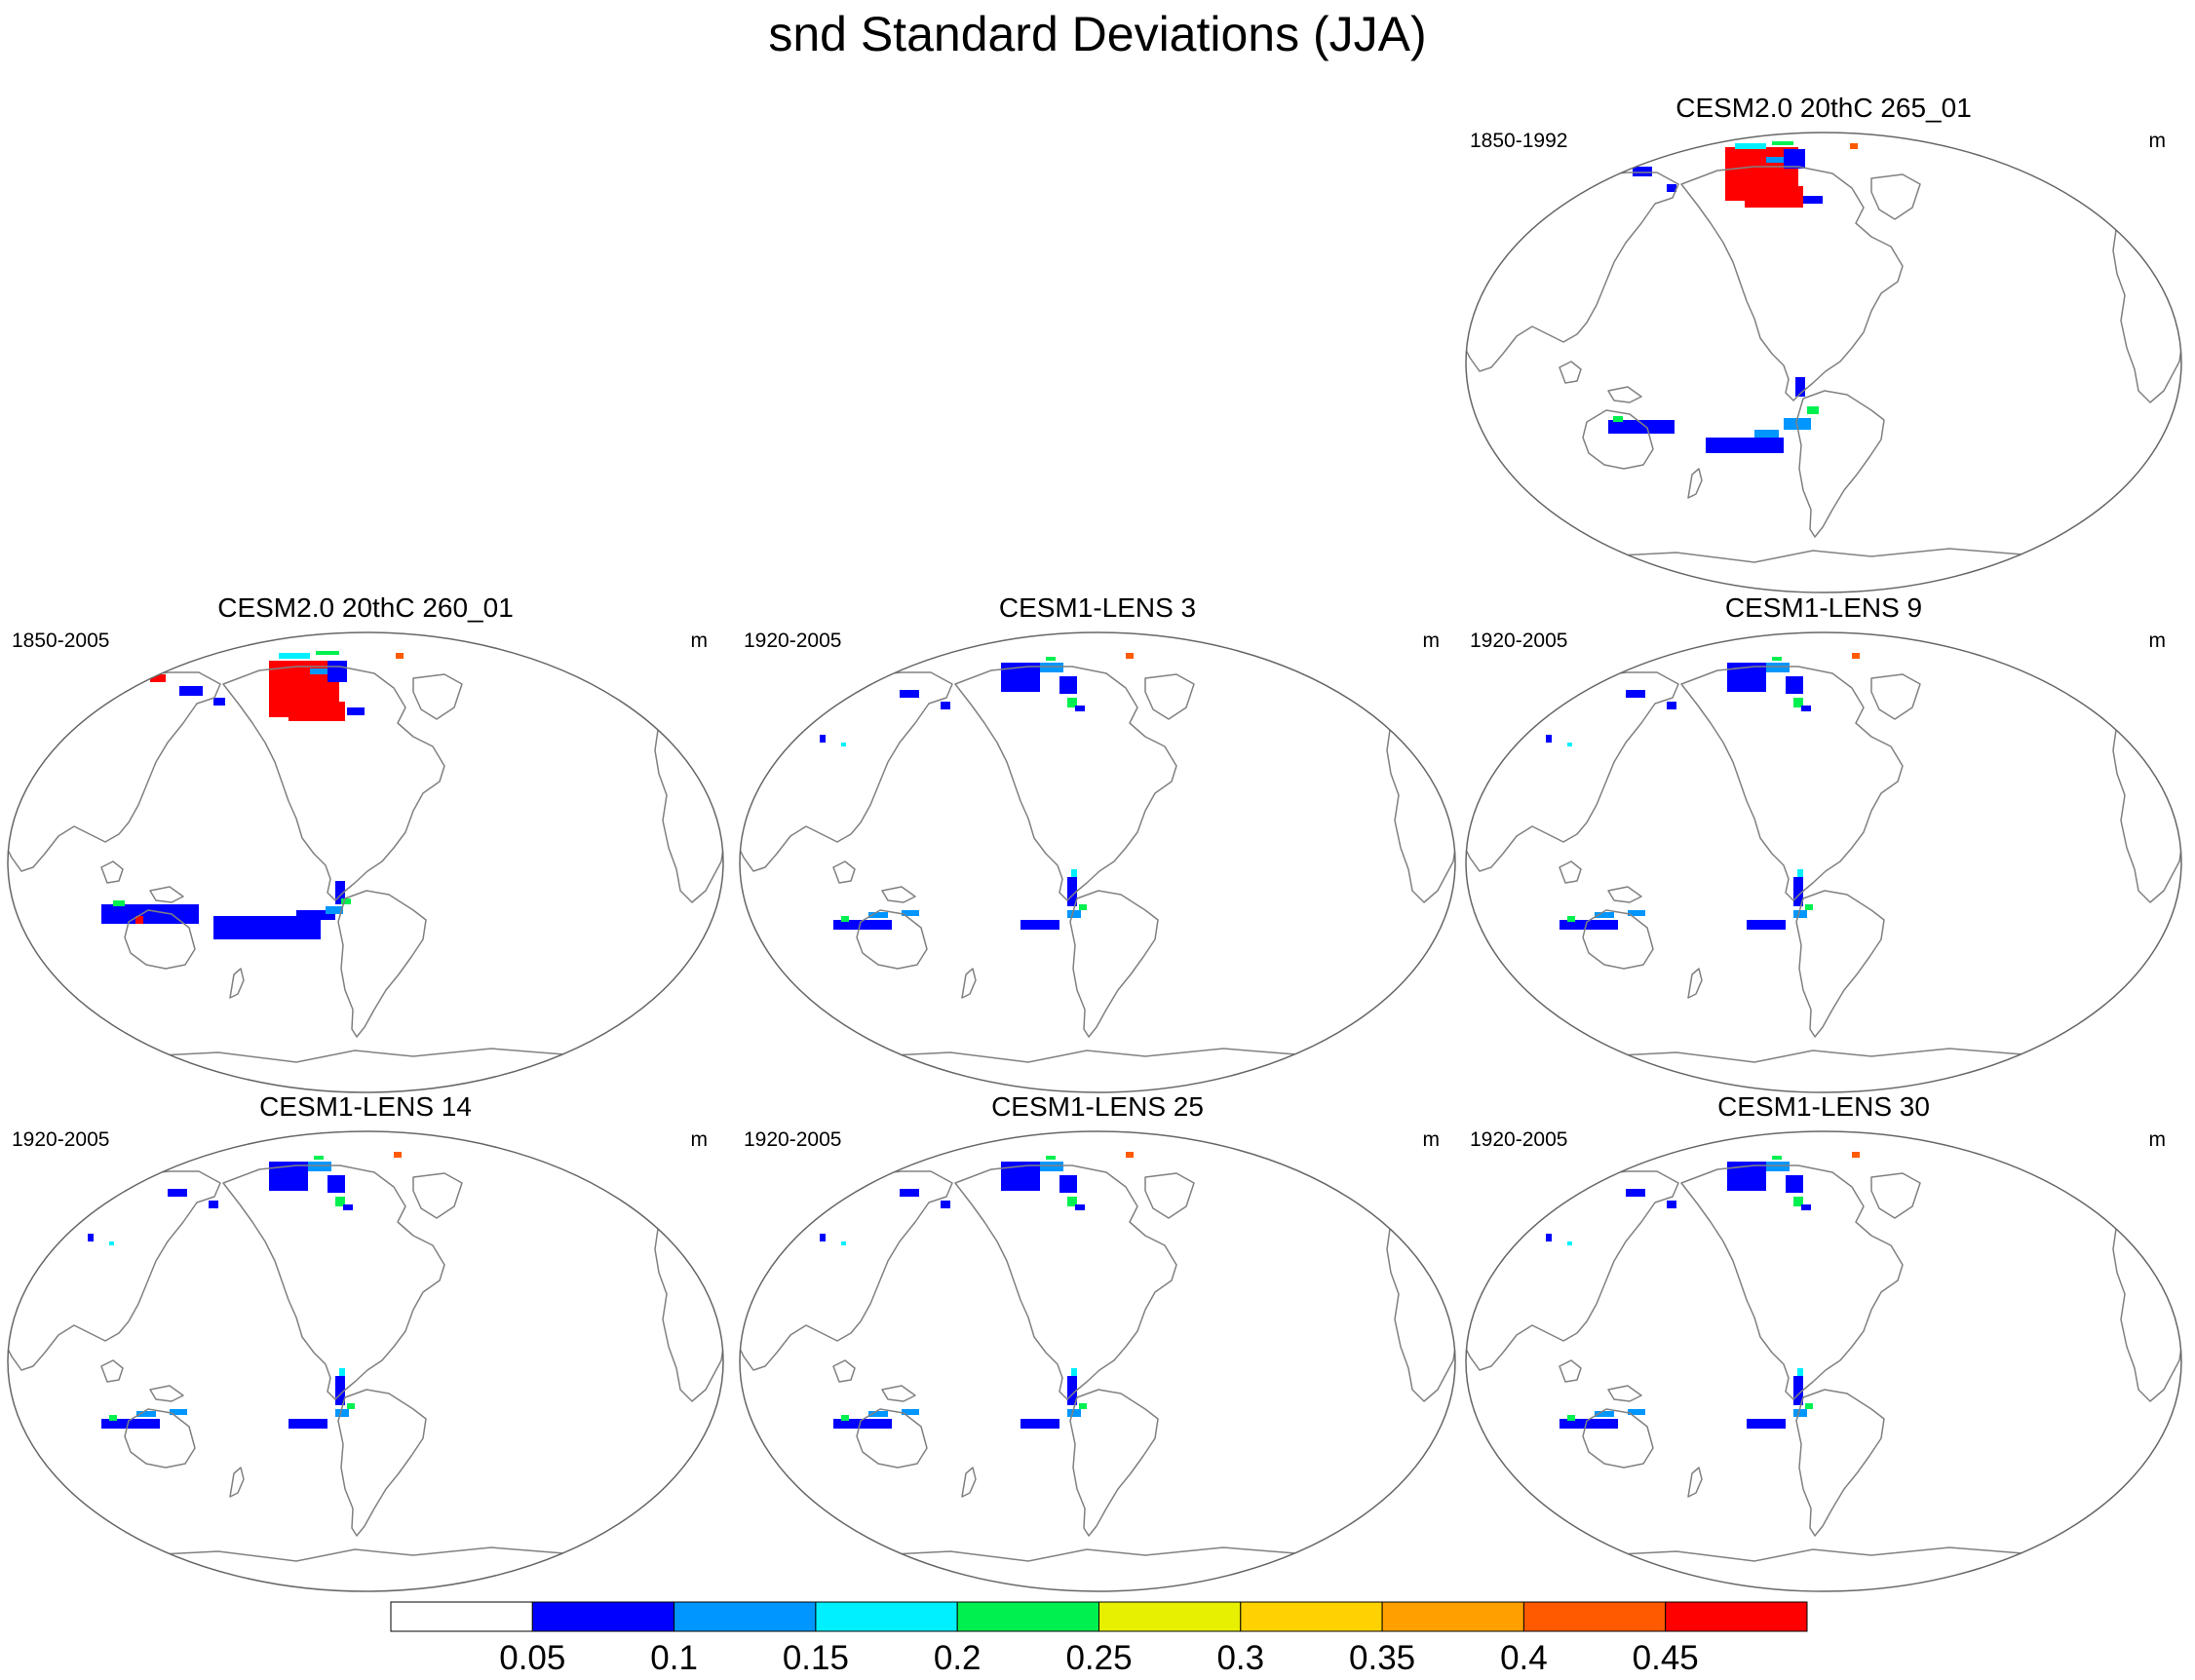 The height and width of the screenshot is (1680, 2195). Describe the element at coordinates (815, 1658) in the screenshot. I see `colorbar-tick-label: 0.15` at that location.